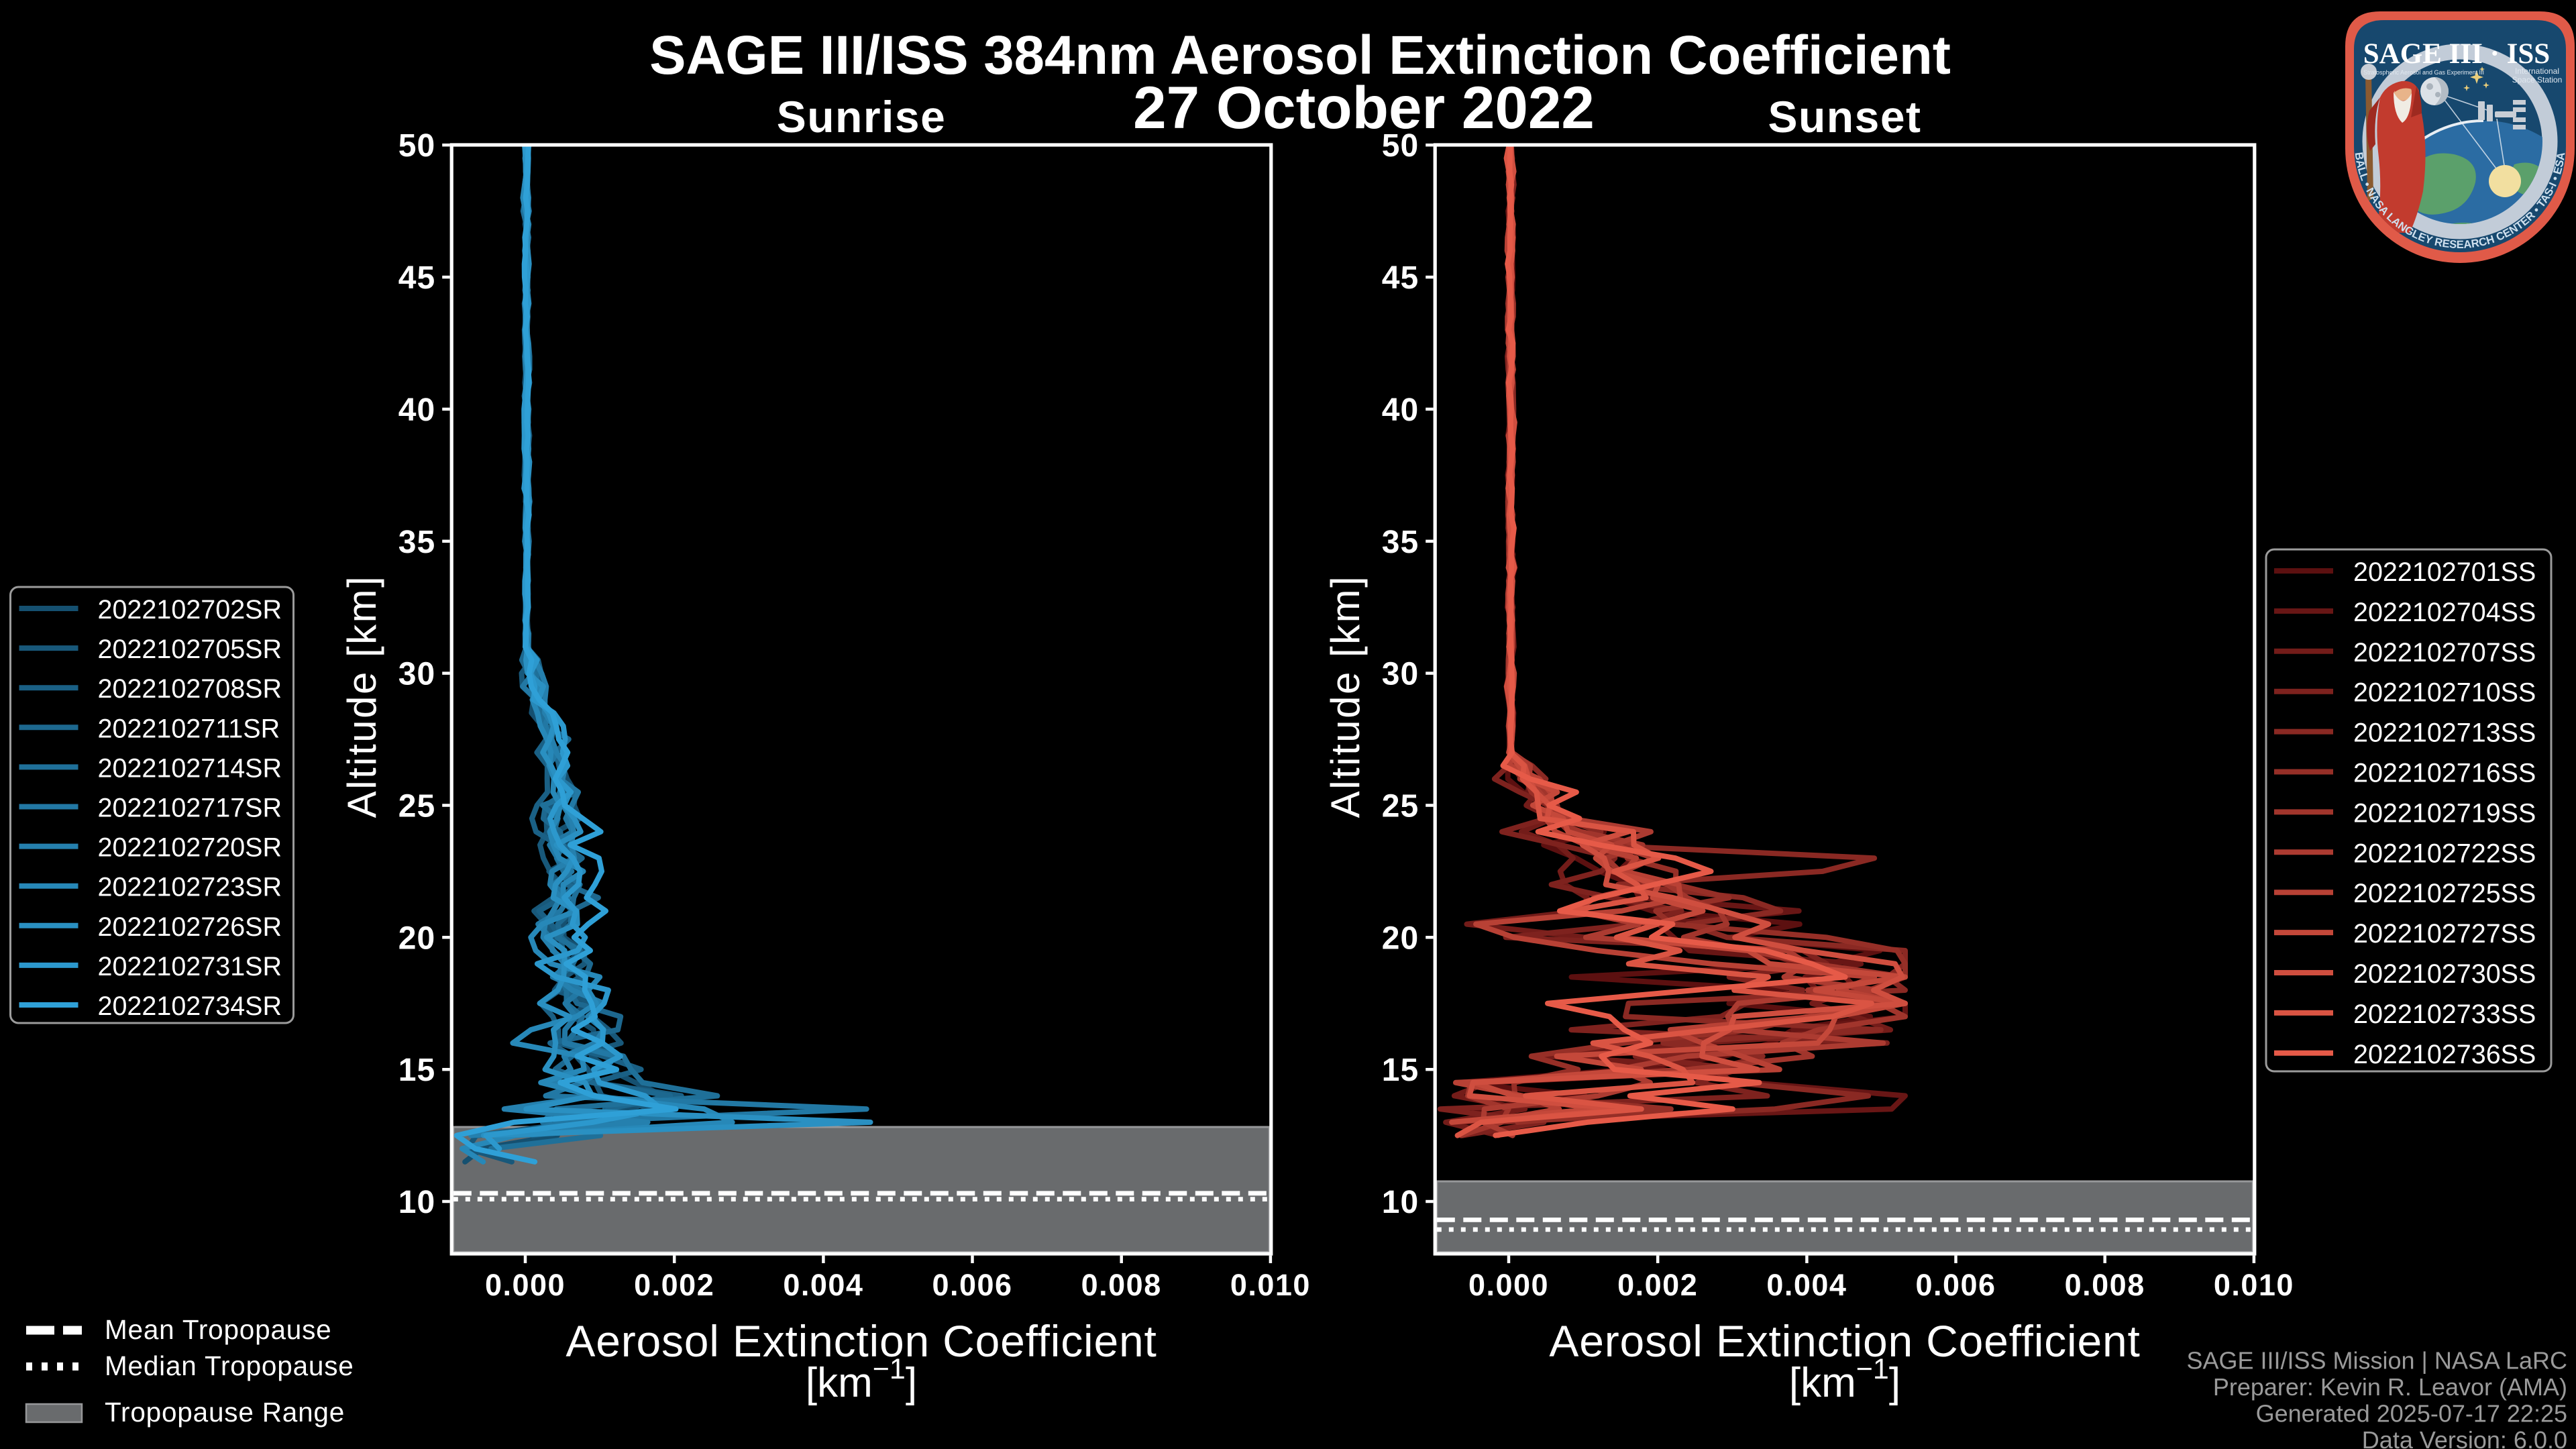 Image resolution: width=2576 pixels, height=1449 pixels. Describe the element at coordinates (2390, 1387) in the screenshot. I see `svg-text:Preparer: Kevin R. Leavor (AMA: Preparer: Kevin R. Leavor (AMA)` at that location.